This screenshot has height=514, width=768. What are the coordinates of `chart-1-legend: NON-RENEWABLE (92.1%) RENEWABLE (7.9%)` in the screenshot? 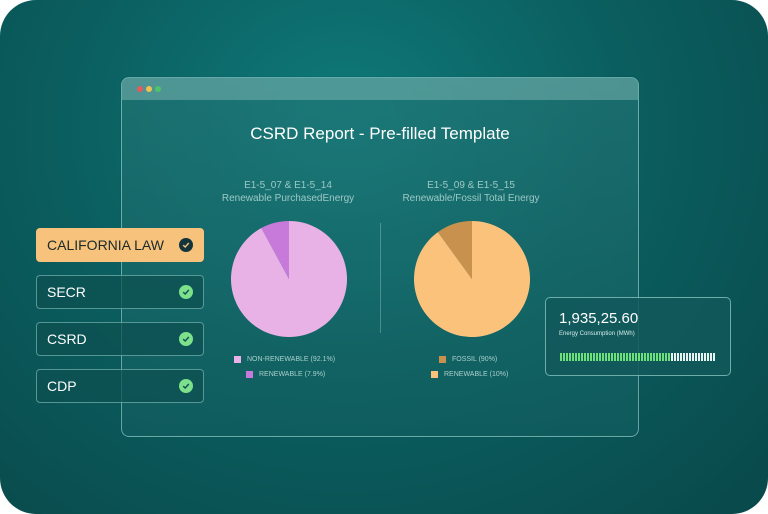 It's located at (284, 367).